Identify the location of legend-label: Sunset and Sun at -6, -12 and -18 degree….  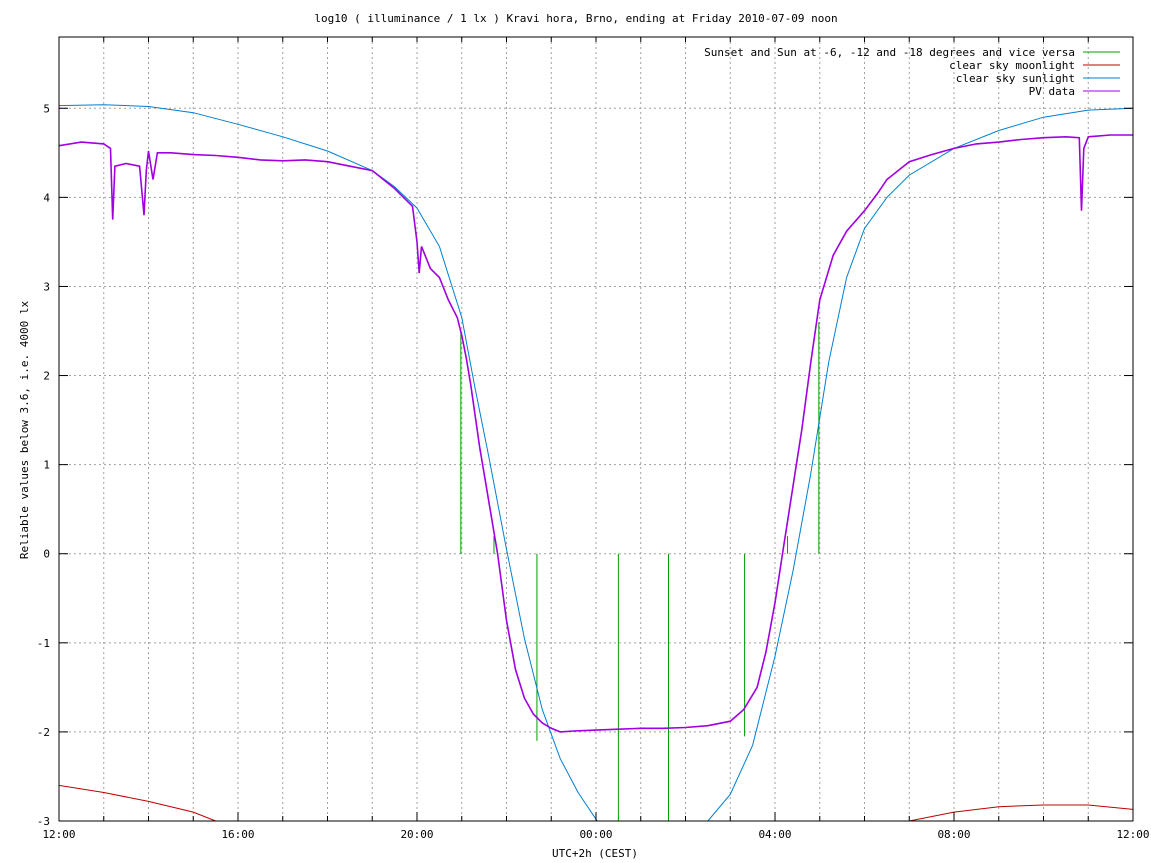
(889, 52).